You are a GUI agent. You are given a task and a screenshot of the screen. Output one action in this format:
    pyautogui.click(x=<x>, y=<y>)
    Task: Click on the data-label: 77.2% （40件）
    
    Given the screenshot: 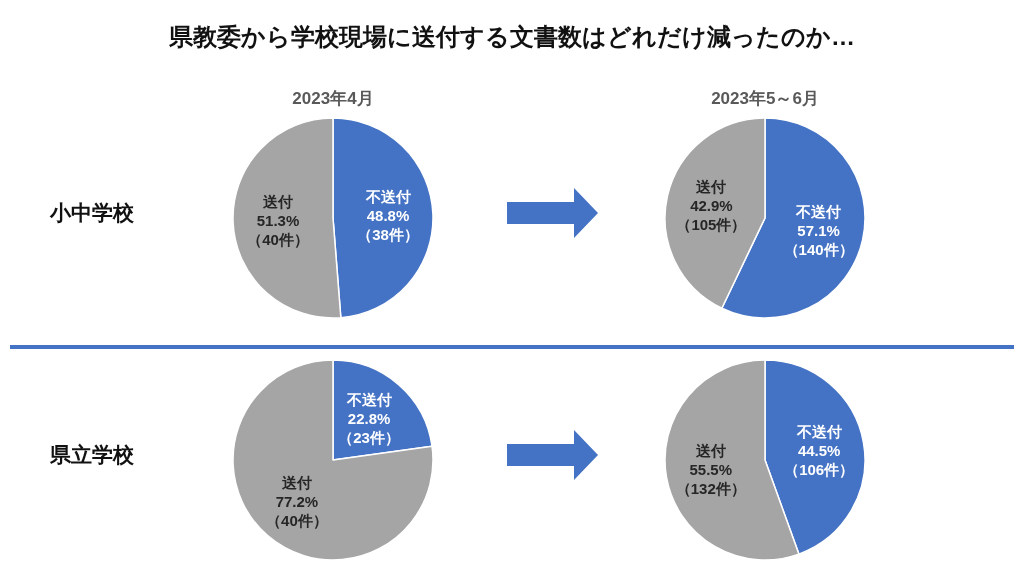 What is the action you would take?
    pyautogui.click(x=297, y=510)
    